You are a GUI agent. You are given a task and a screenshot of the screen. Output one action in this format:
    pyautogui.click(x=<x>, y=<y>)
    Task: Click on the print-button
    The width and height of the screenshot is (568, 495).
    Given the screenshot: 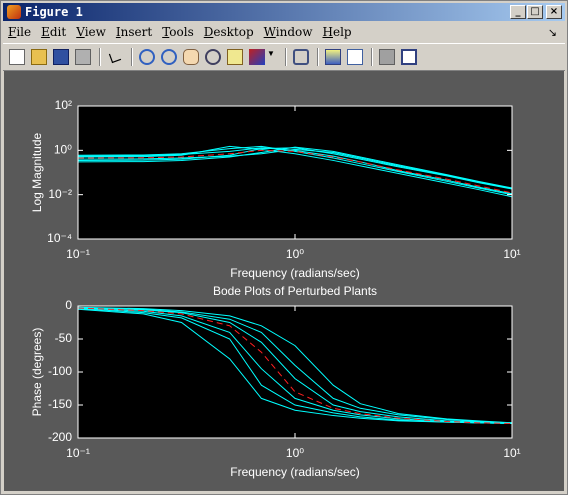 What is the action you would take?
    pyautogui.click(x=83, y=57)
    